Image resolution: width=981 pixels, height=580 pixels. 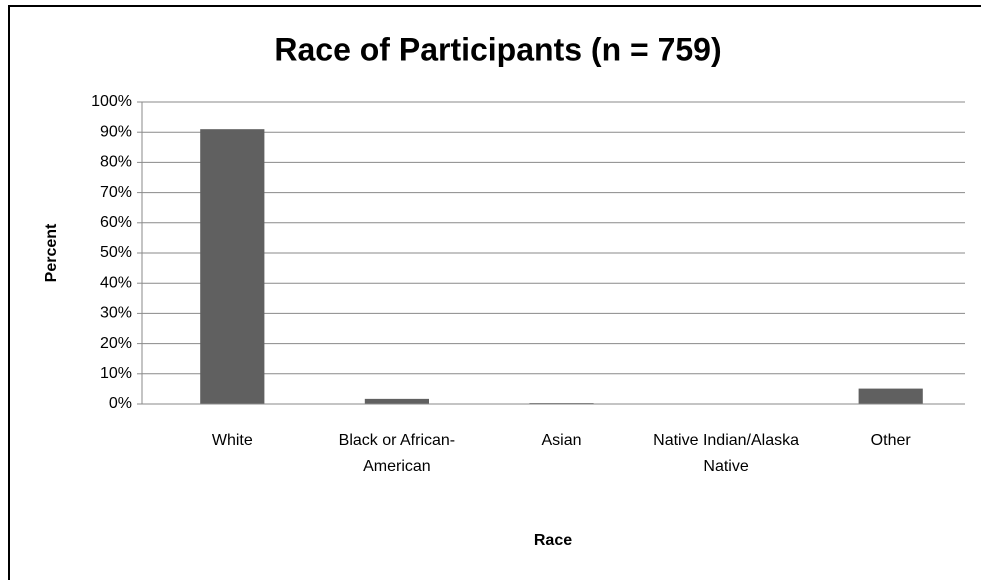 I want to click on x-tick-label: White, so click(x=232, y=440).